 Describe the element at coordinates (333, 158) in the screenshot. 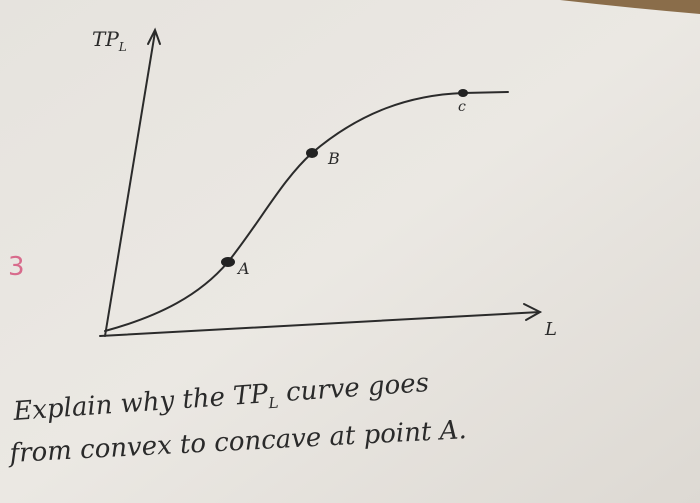

I see `point-label: B` at that location.